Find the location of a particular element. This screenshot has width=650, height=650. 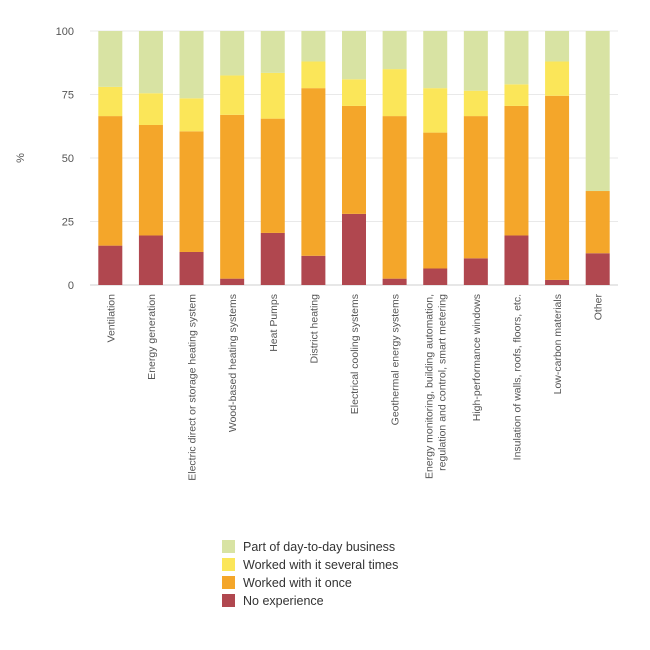

x-tick-label: Ventilation is located at coordinates (111, 318).